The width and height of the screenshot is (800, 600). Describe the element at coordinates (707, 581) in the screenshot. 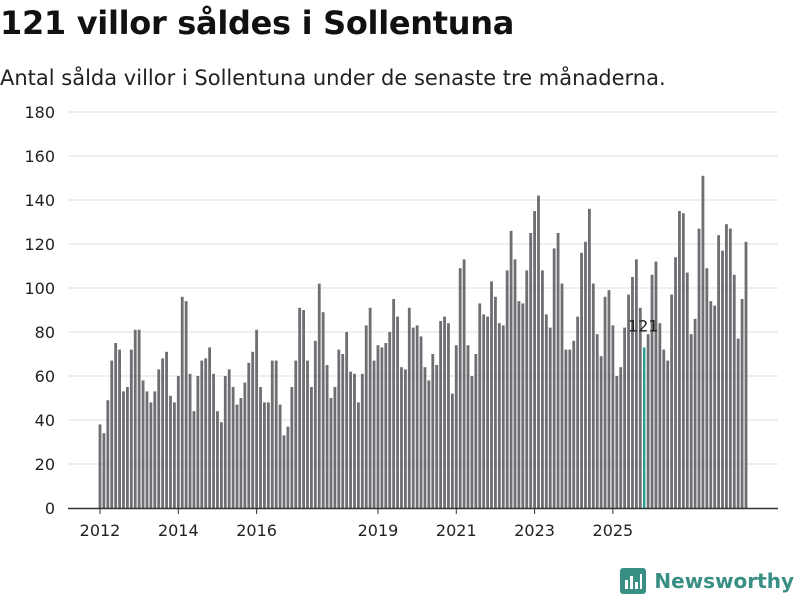

I see `brand: Newsworthy` at that location.